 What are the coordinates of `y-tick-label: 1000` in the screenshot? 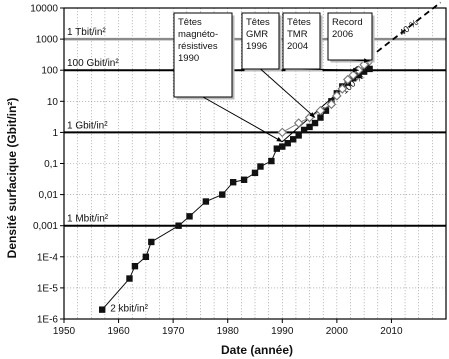 It's located at (47, 40).